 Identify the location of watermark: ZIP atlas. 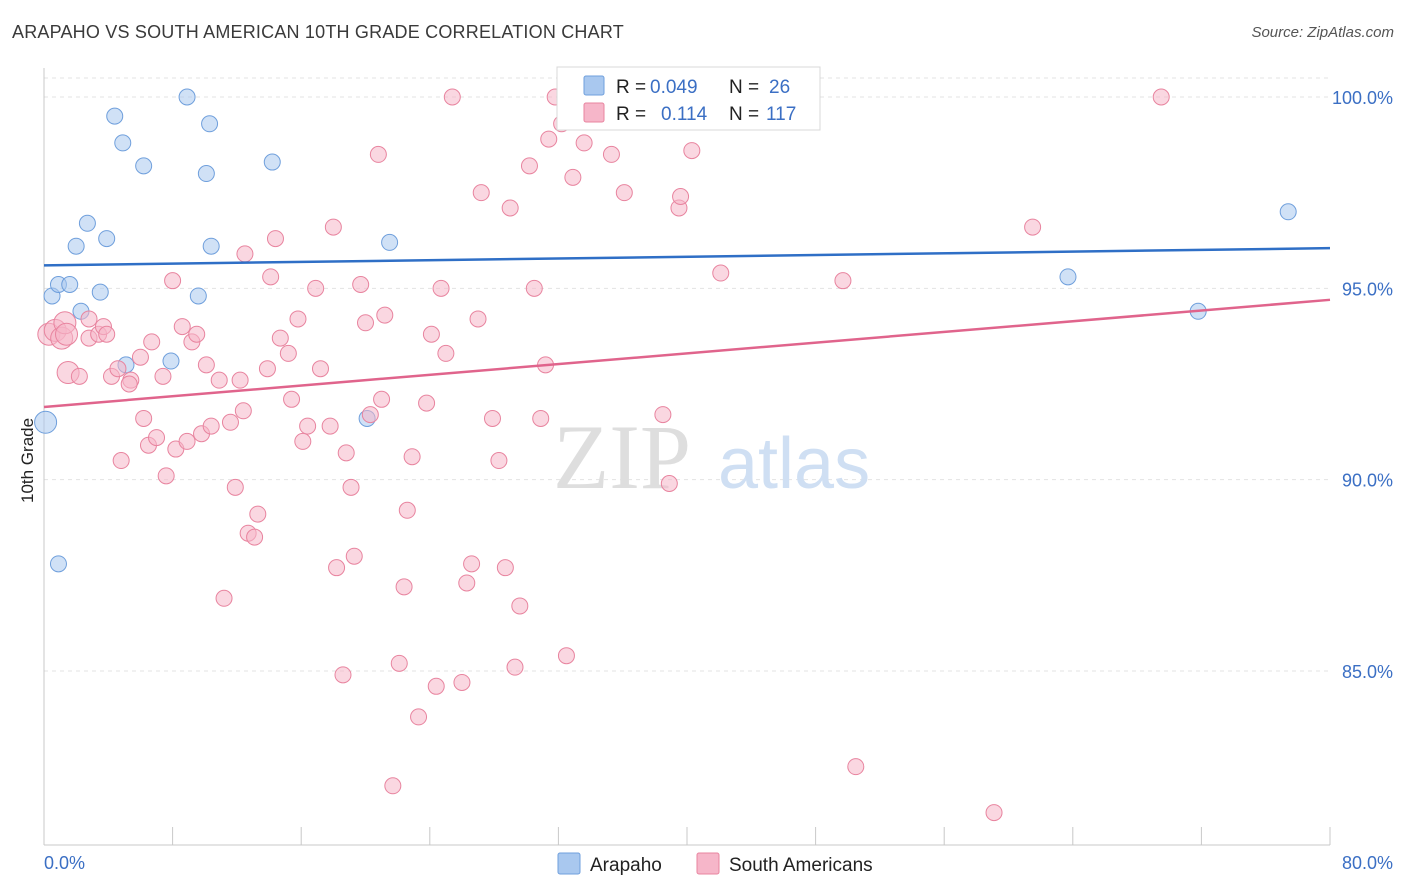
(711, 457).